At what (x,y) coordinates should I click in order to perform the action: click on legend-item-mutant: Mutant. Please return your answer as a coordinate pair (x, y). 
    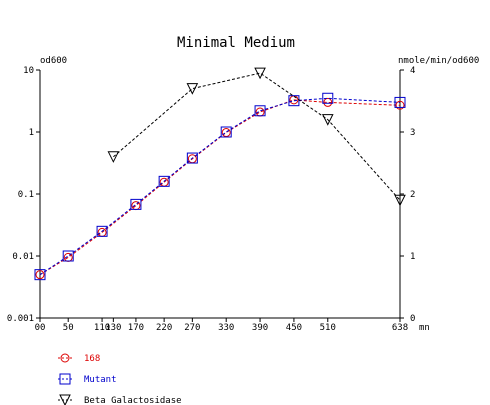
    Looking at the image, I should click on (87, 379).